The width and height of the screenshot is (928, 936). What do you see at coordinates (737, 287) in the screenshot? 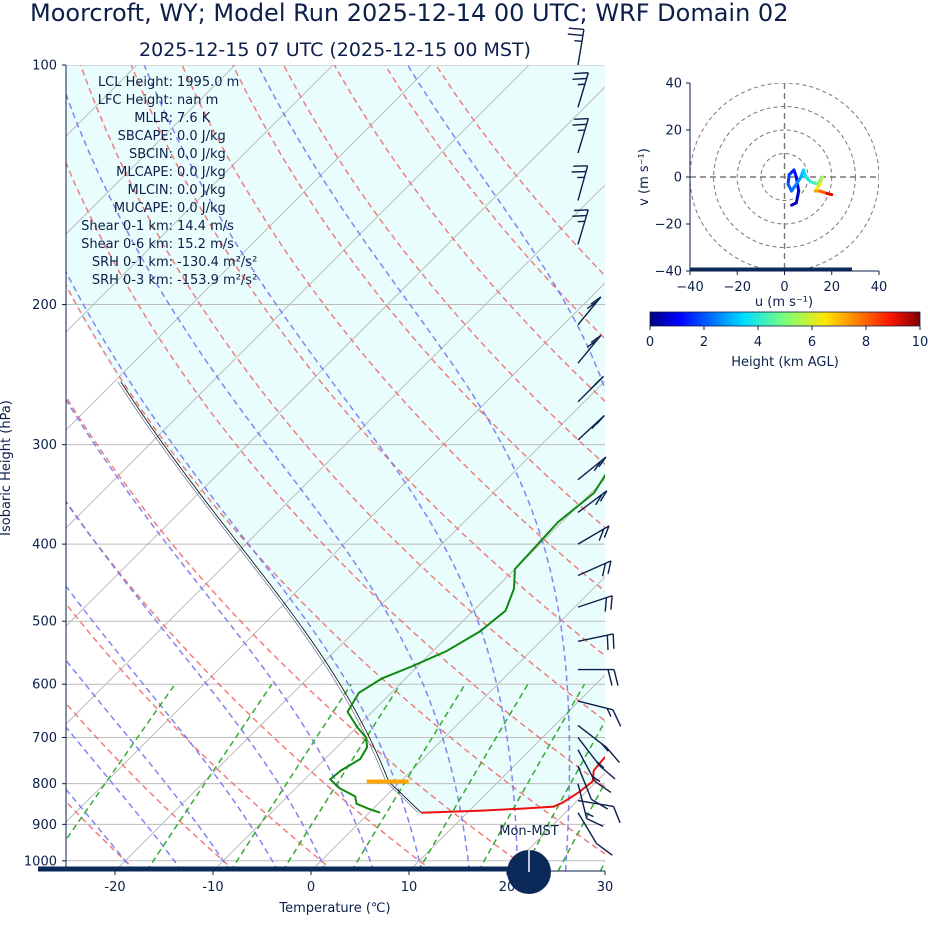
I see `hodo-x-tick-label: −20` at bounding box center [737, 287].